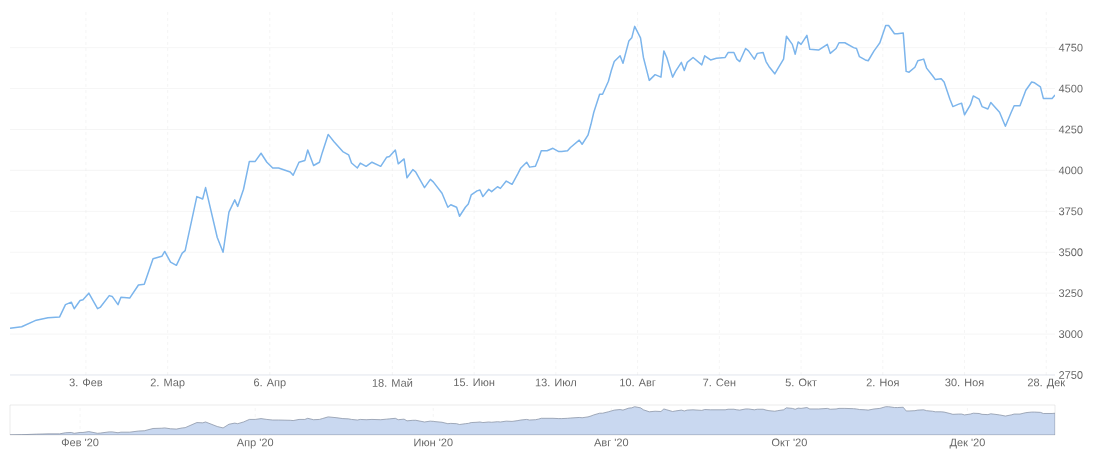 This screenshot has height=467, width=1108. I want to click on x-tick-label: 5. Окт, so click(801, 382).